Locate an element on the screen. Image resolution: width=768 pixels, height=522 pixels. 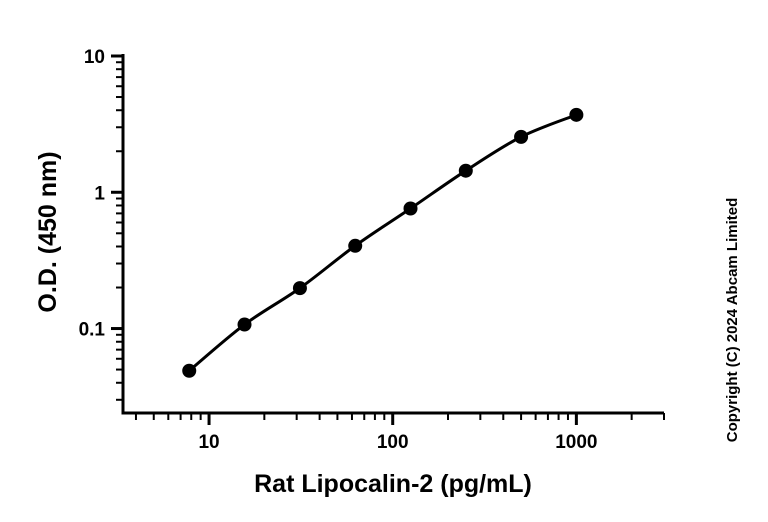
x-tick-label: 1000 is located at coordinates (576, 442).